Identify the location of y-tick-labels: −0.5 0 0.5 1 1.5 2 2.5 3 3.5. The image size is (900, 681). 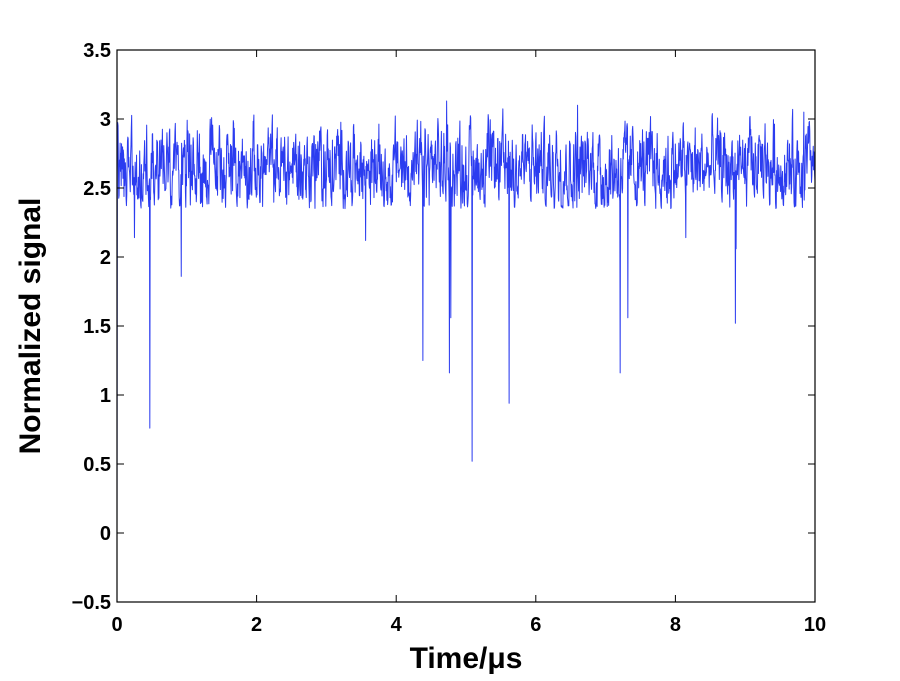
(91, 327).